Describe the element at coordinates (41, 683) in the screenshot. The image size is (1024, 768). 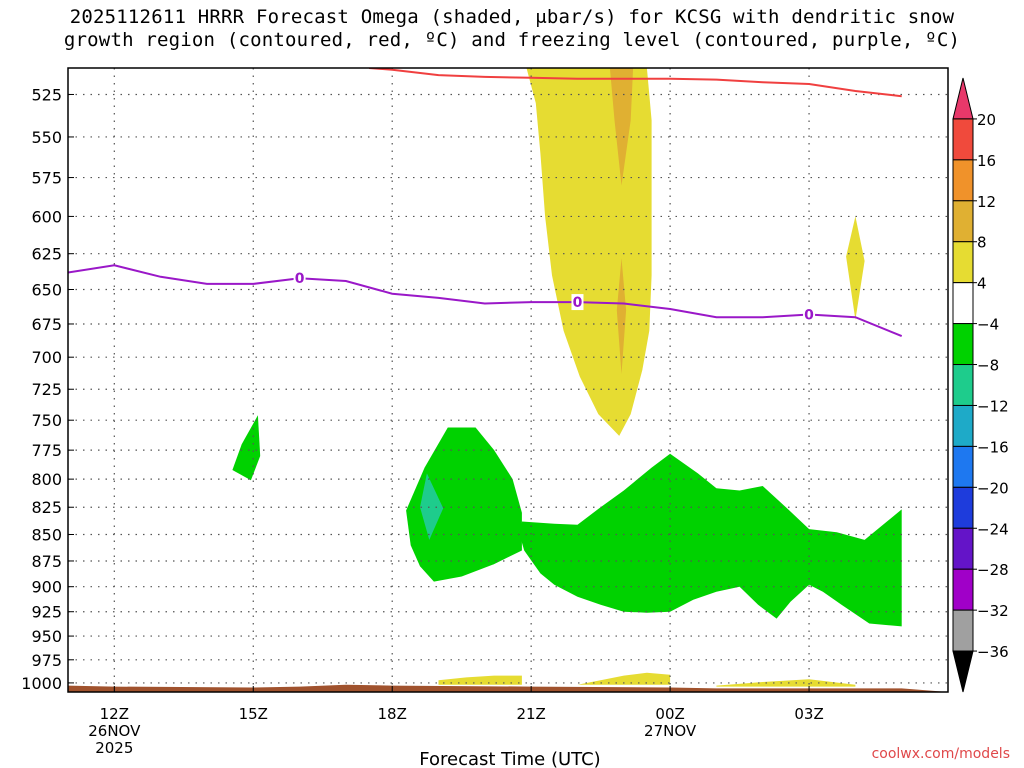
I see `y-tick-label-1000: 1000` at that location.